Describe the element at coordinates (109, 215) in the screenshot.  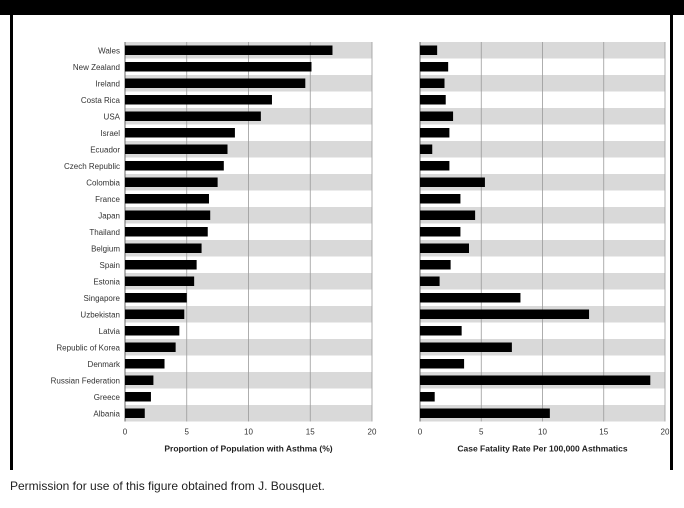
I see `category-label-japan: Japan` at that location.